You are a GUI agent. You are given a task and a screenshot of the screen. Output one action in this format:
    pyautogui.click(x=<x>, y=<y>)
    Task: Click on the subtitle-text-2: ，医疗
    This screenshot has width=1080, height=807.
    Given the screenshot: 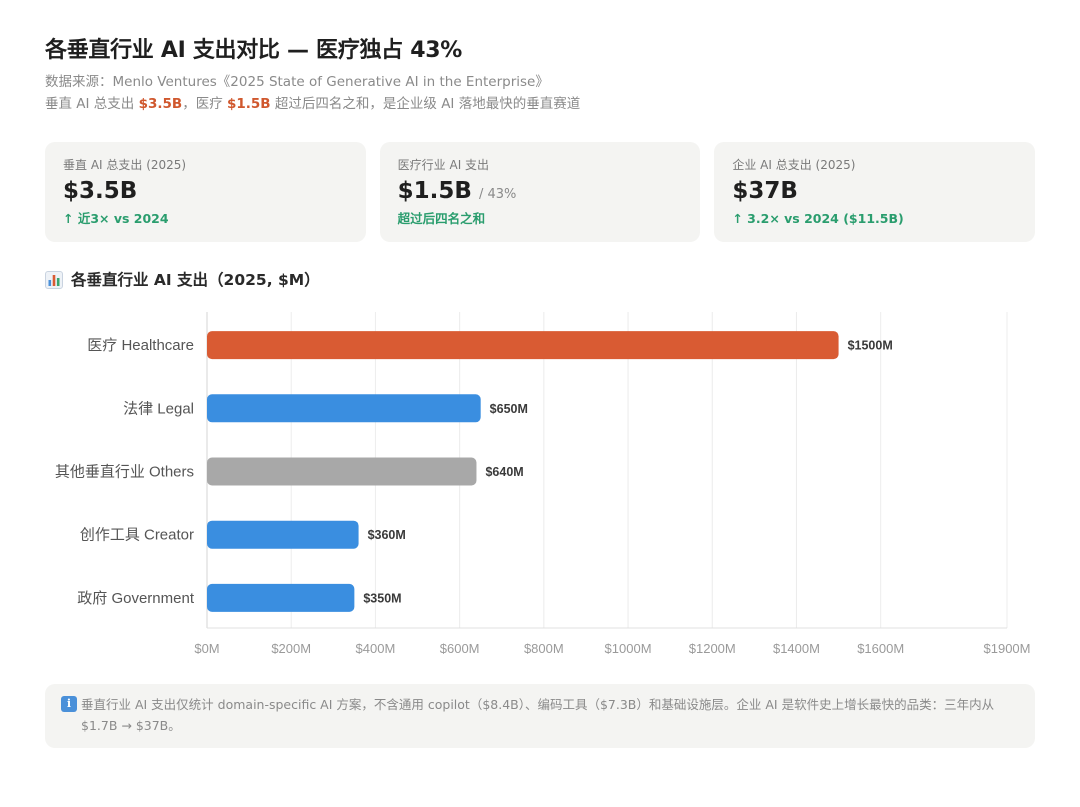 What is the action you would take?
    pyautogui.click(x=204, y=104)
    